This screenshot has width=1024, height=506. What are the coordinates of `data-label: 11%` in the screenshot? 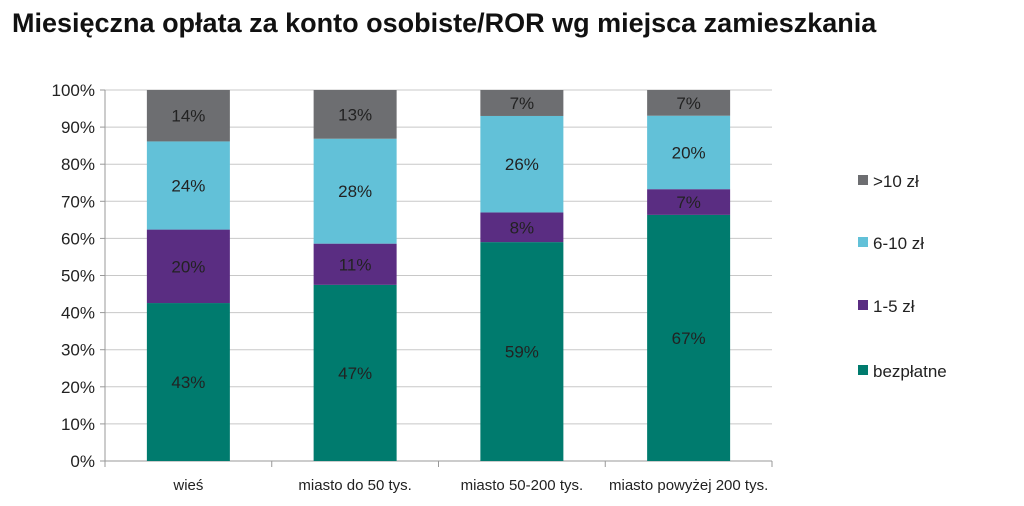 It's located at (355, 264).